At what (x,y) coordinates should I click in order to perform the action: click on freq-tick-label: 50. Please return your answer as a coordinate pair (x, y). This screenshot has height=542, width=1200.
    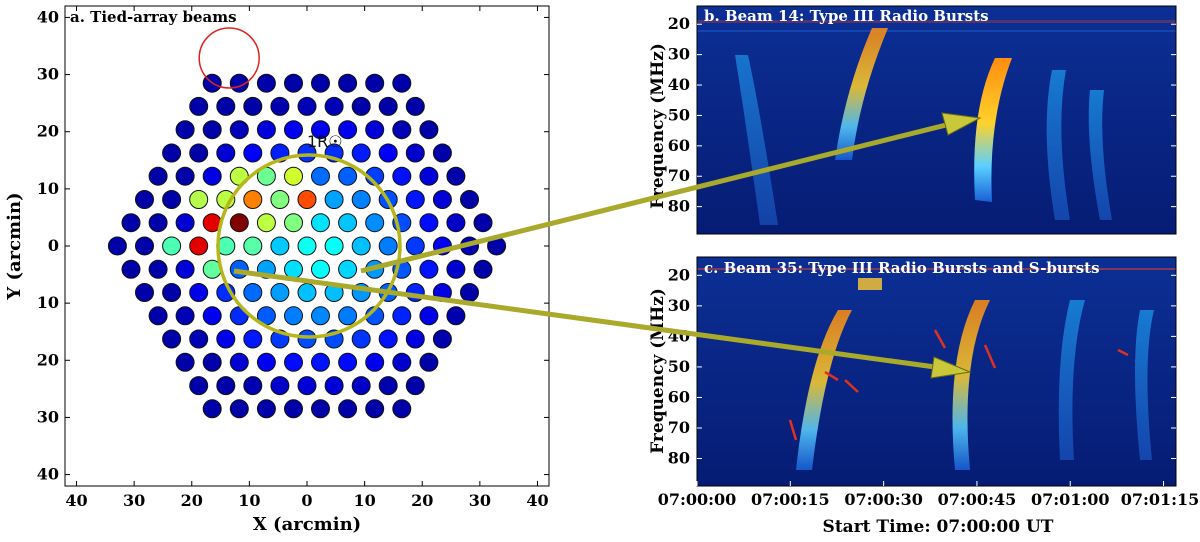
    Looking at the image, I should click on (679, 366).